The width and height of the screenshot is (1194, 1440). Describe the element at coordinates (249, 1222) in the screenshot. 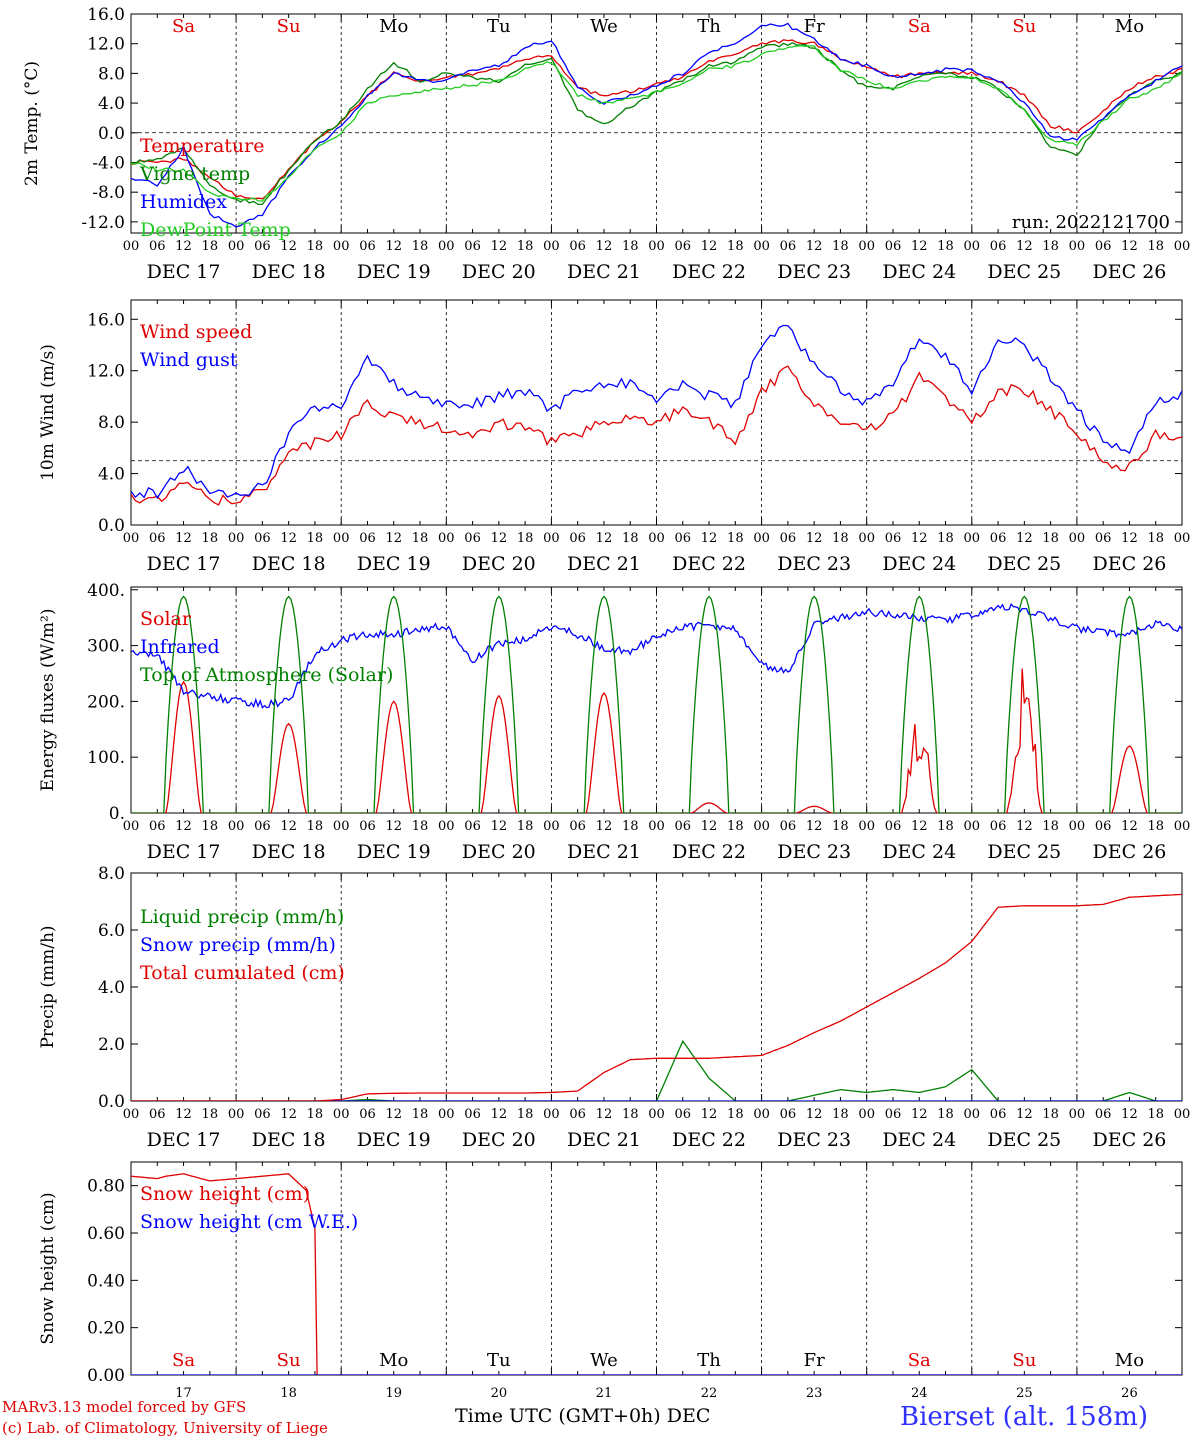

I see `legend-entry: Snow height (cm W.E.)` at that location.